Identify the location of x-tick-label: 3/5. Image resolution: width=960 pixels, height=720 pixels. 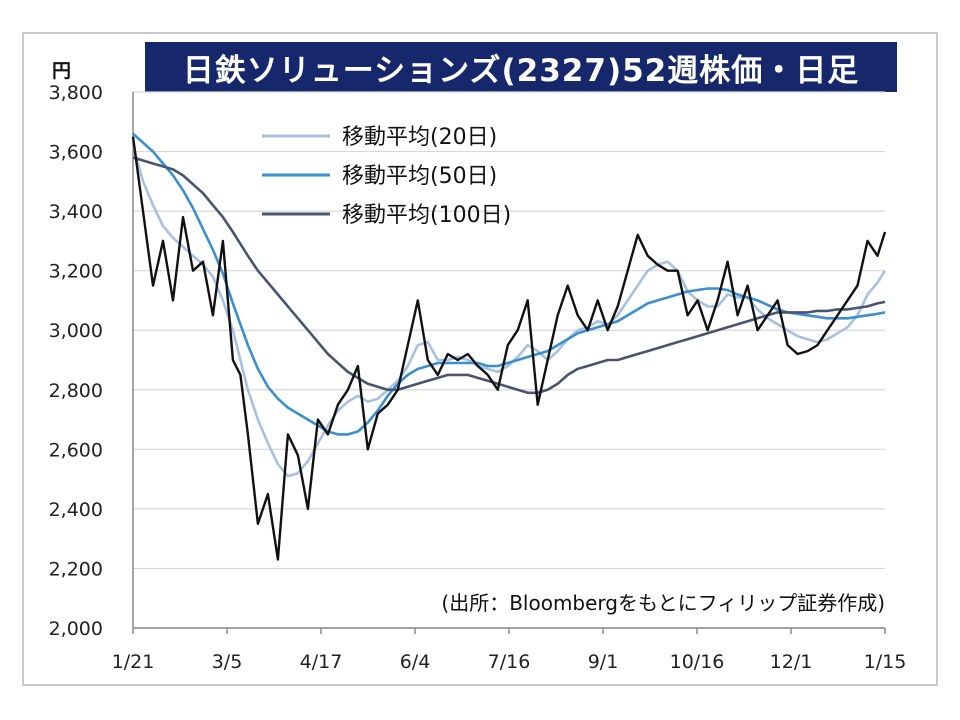
(227, 662).